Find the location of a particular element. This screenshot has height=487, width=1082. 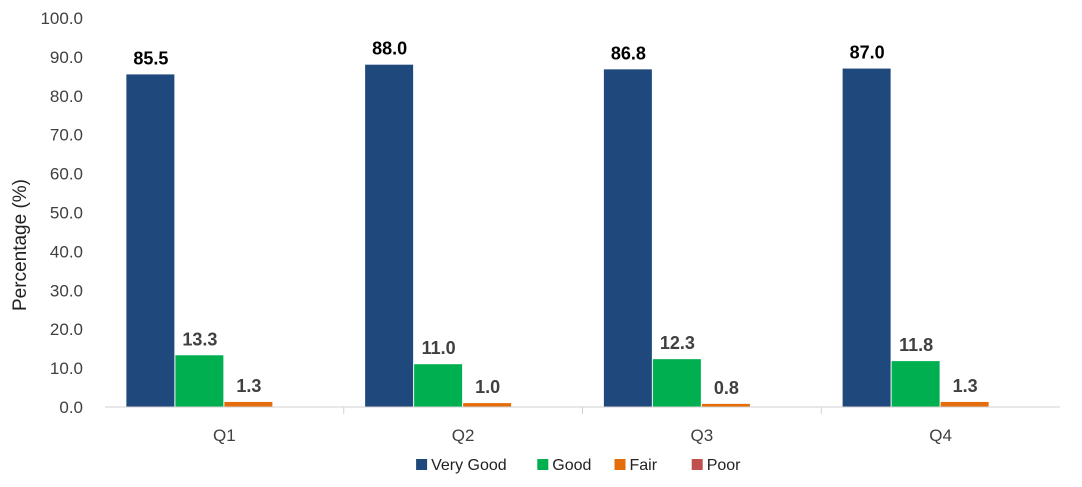

data-label: 11.8 is located at coordinates (916, 345).